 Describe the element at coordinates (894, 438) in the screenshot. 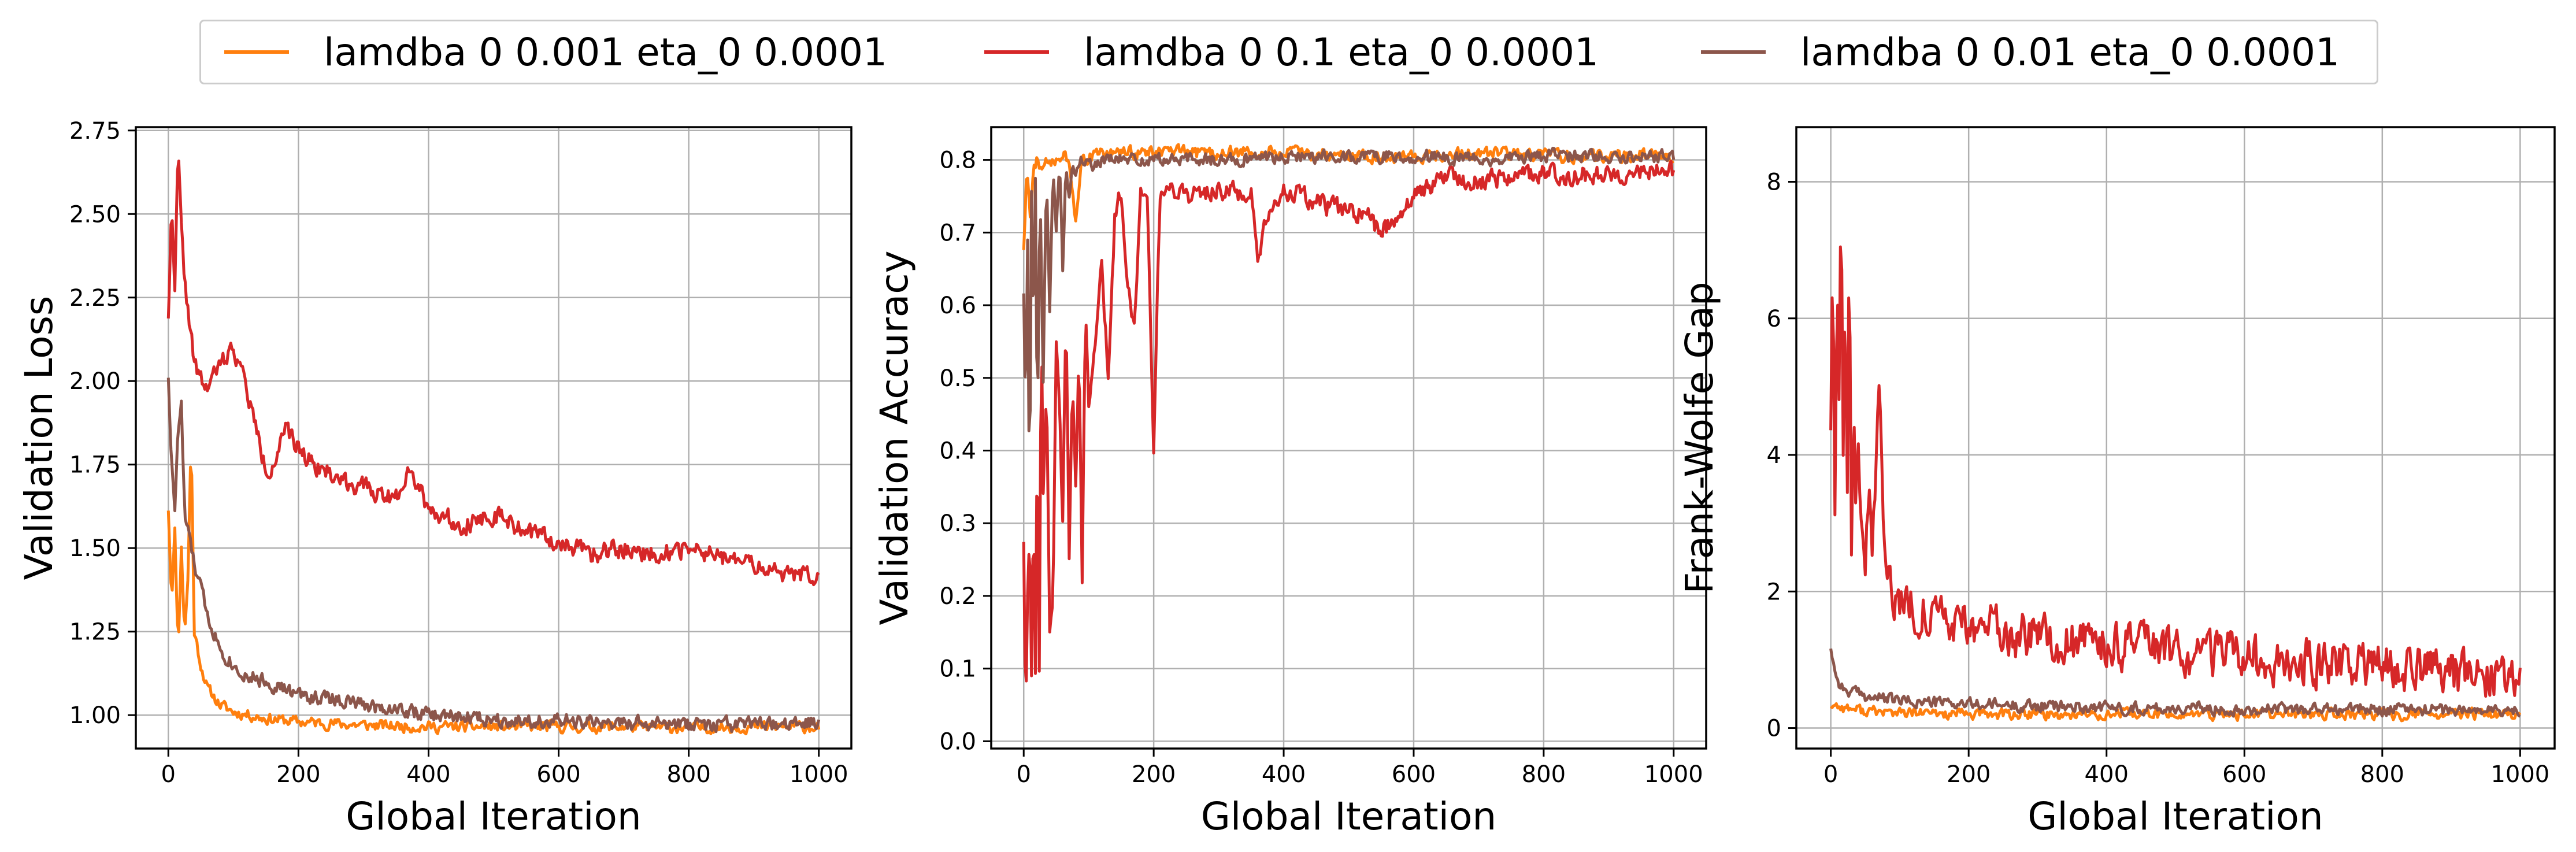

I see `y-axis-label: Validation Accuracy` at that location.